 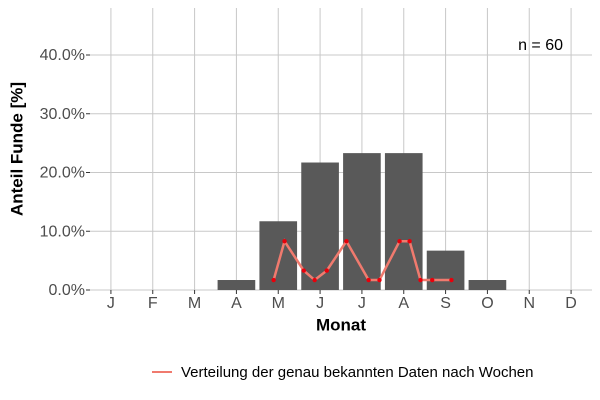 I want to click on x-tick-label: D, so click(x=571, y=303).